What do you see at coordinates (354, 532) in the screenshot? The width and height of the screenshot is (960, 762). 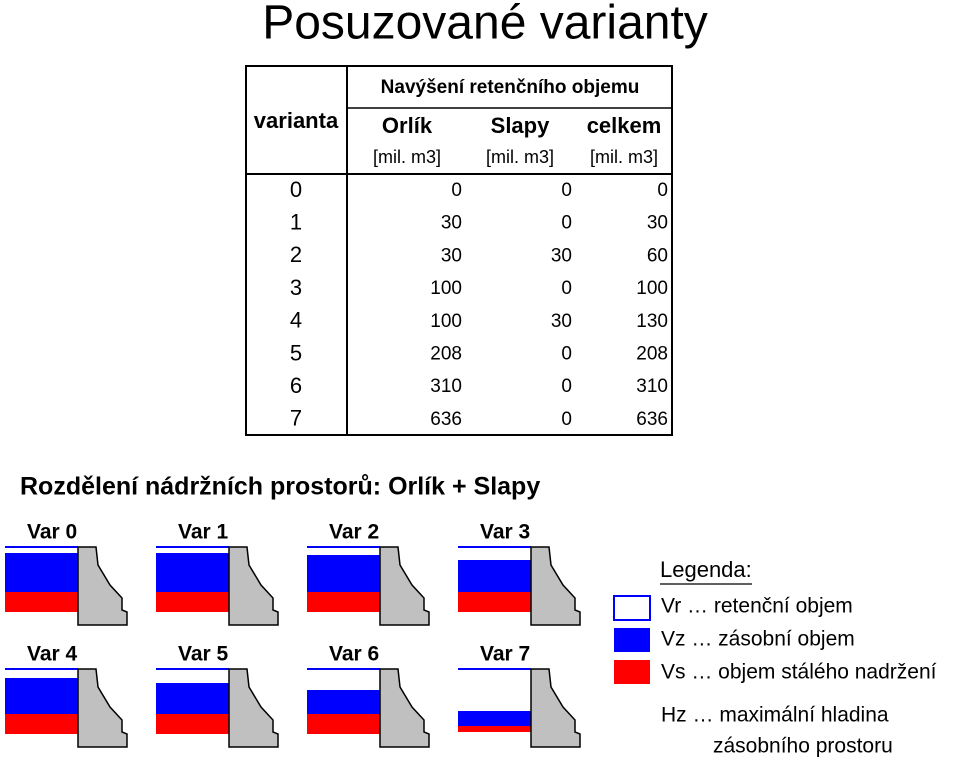 I see `variant-label: Var 2` at bounding box center [354, 532].